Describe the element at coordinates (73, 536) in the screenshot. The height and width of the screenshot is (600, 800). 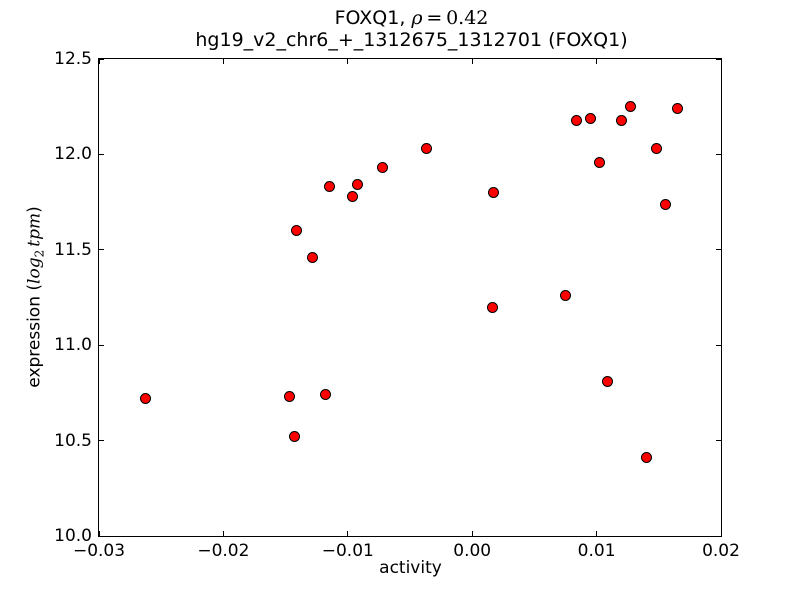
I see `y-tick-label: 10.0` at that location.